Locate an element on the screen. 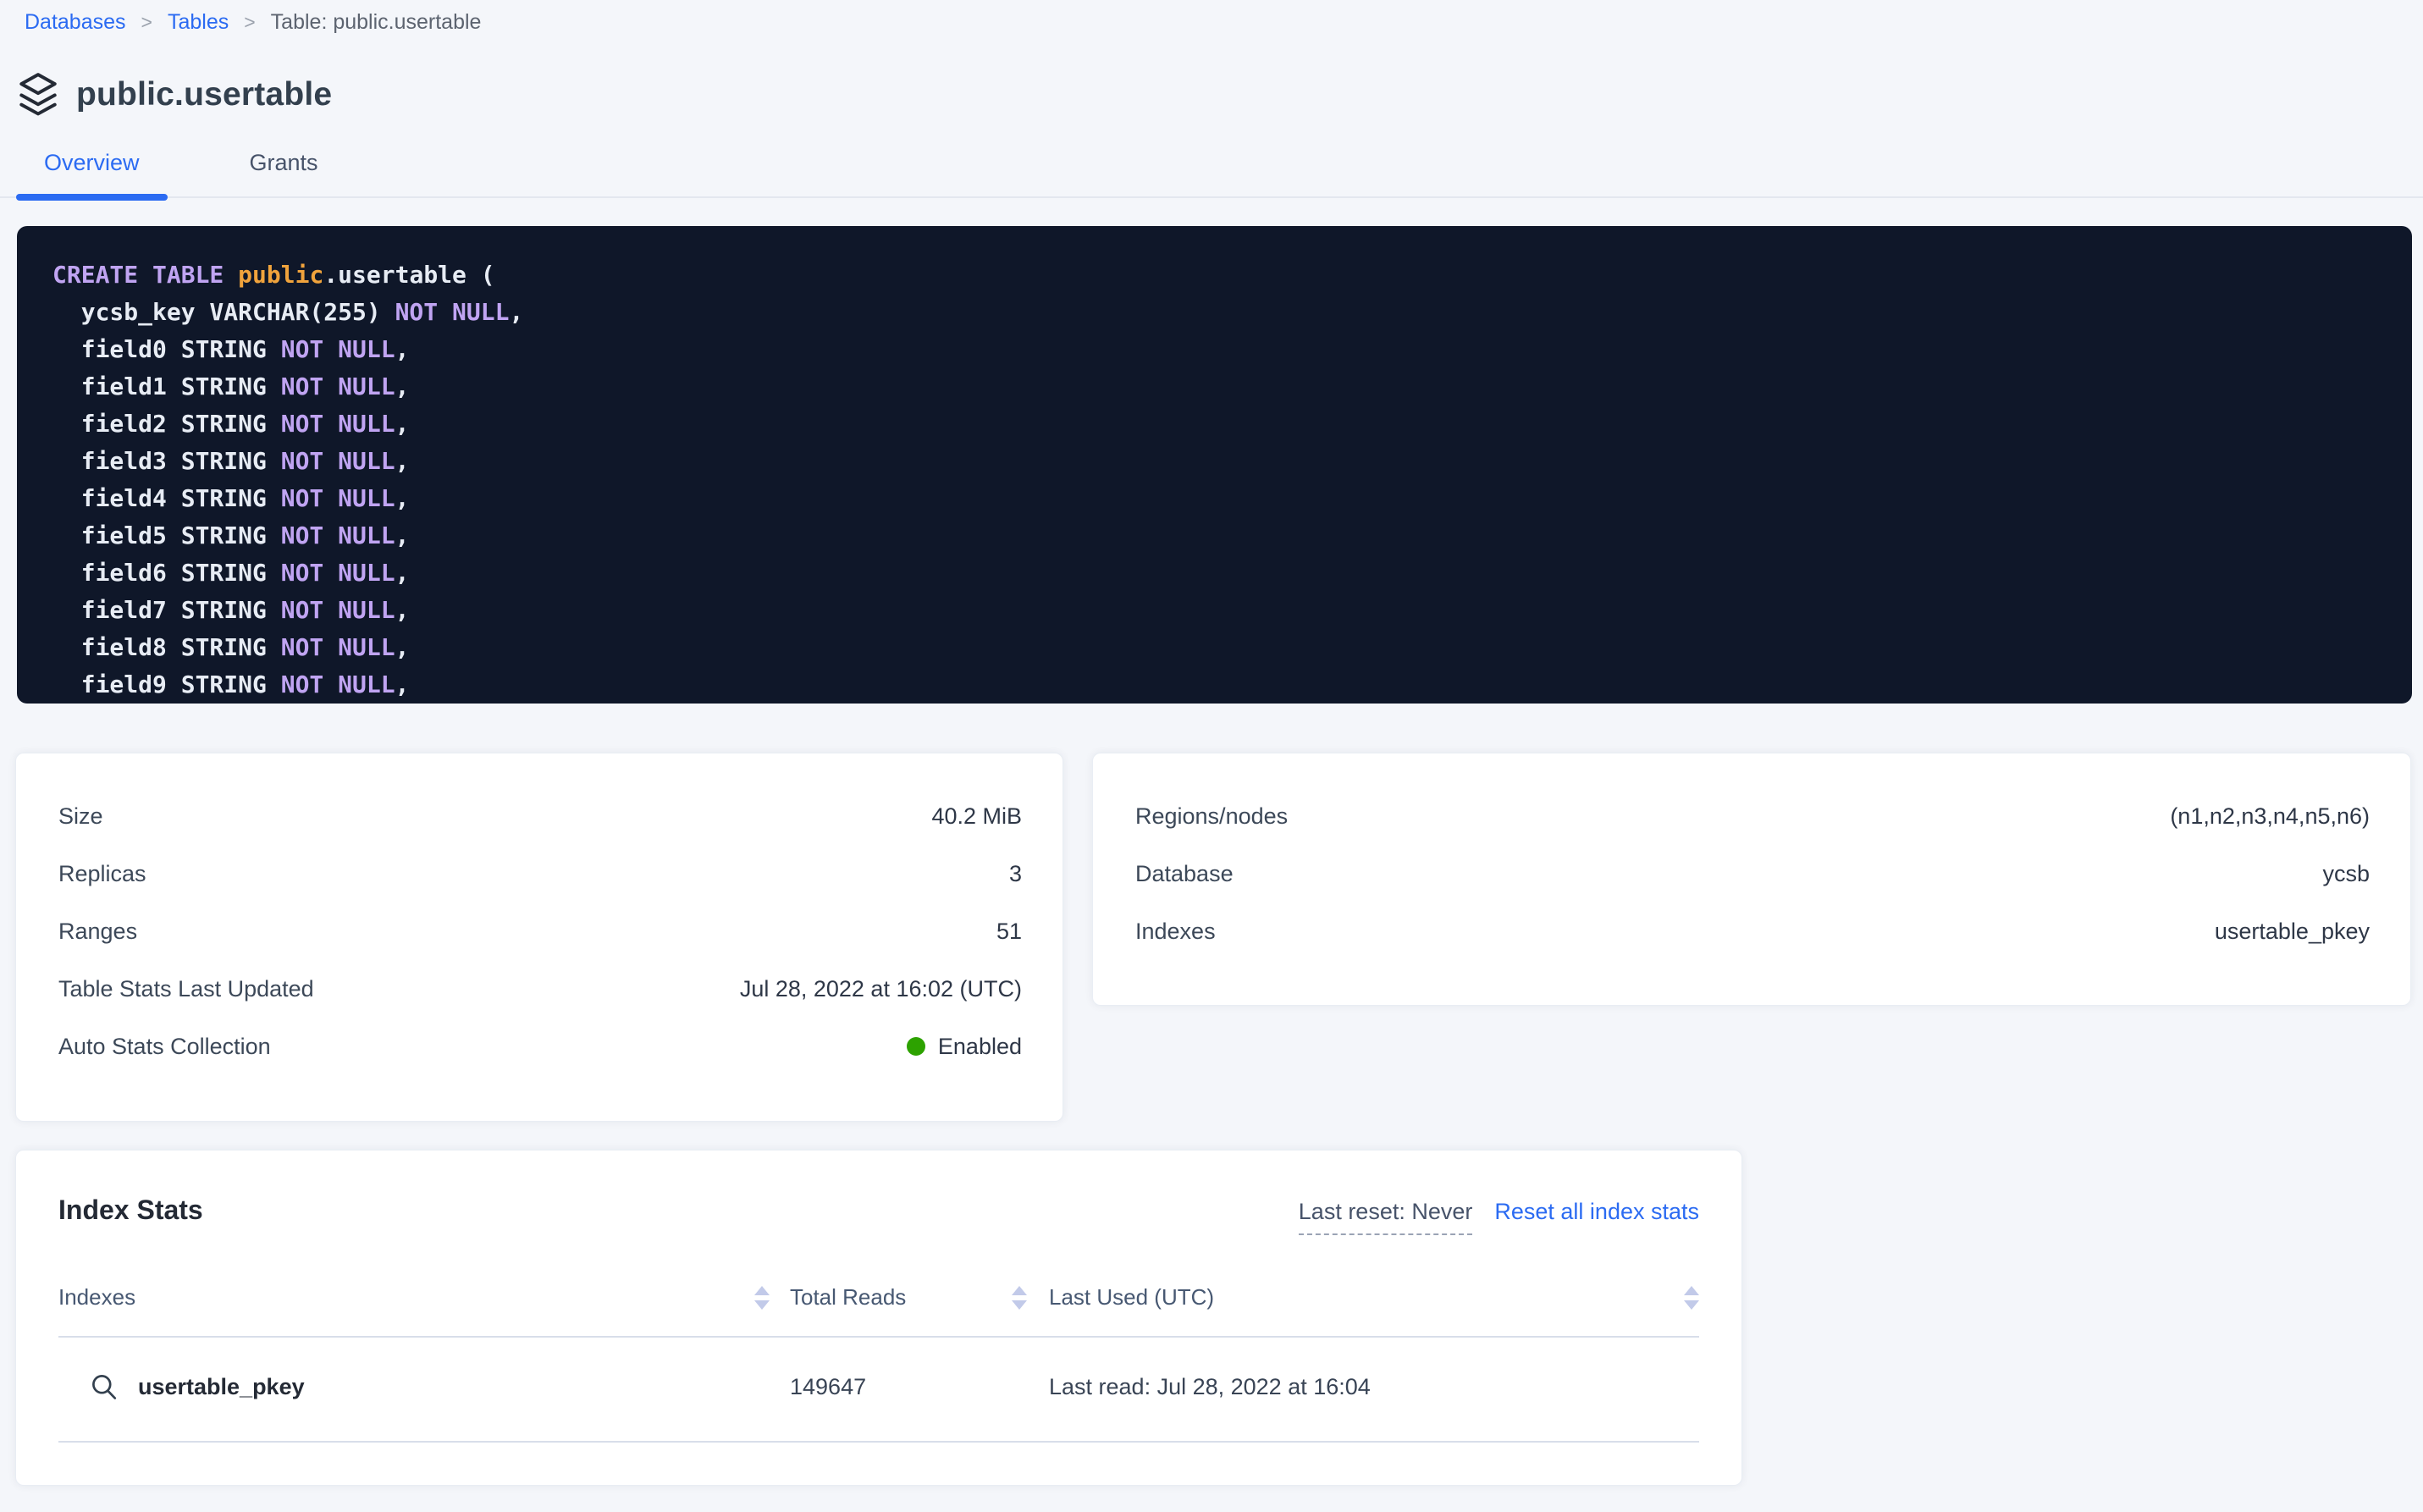  breadcrumb-link-tables: Tables is located at coordinates (198, 22).